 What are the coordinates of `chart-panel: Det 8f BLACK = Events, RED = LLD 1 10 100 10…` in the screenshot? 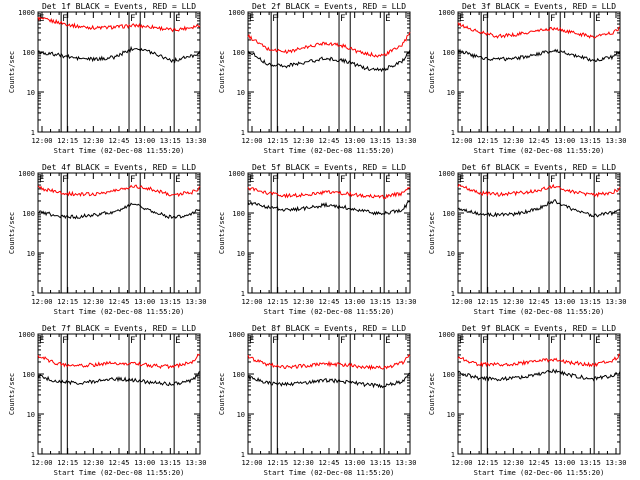 It's located at (317, 400).